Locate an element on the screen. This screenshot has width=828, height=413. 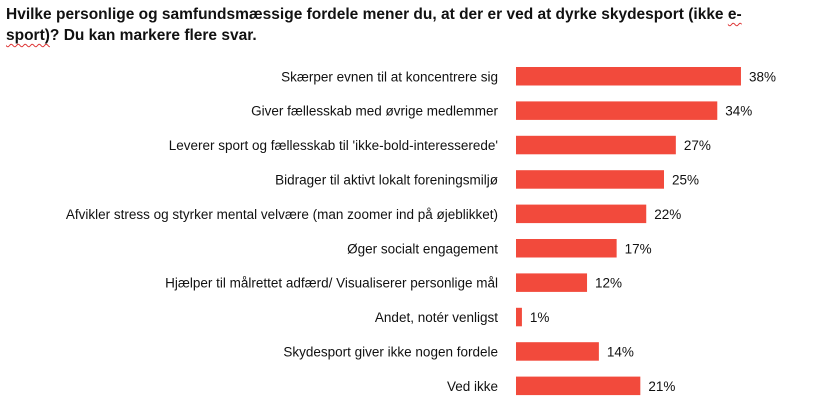
value-label: 25% is located at coordinates (685, 179).